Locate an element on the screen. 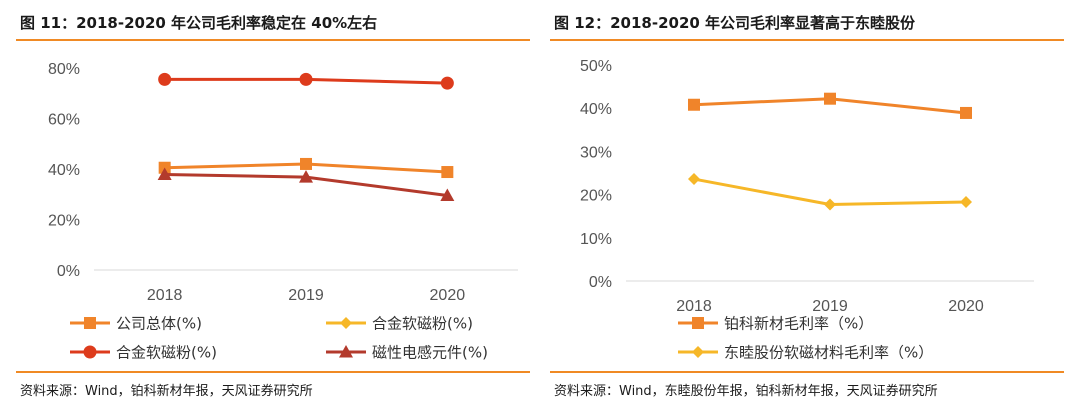 The image size is (1080, 407). legend-label: 公司总体(%) is located at coordinates (159, 324).